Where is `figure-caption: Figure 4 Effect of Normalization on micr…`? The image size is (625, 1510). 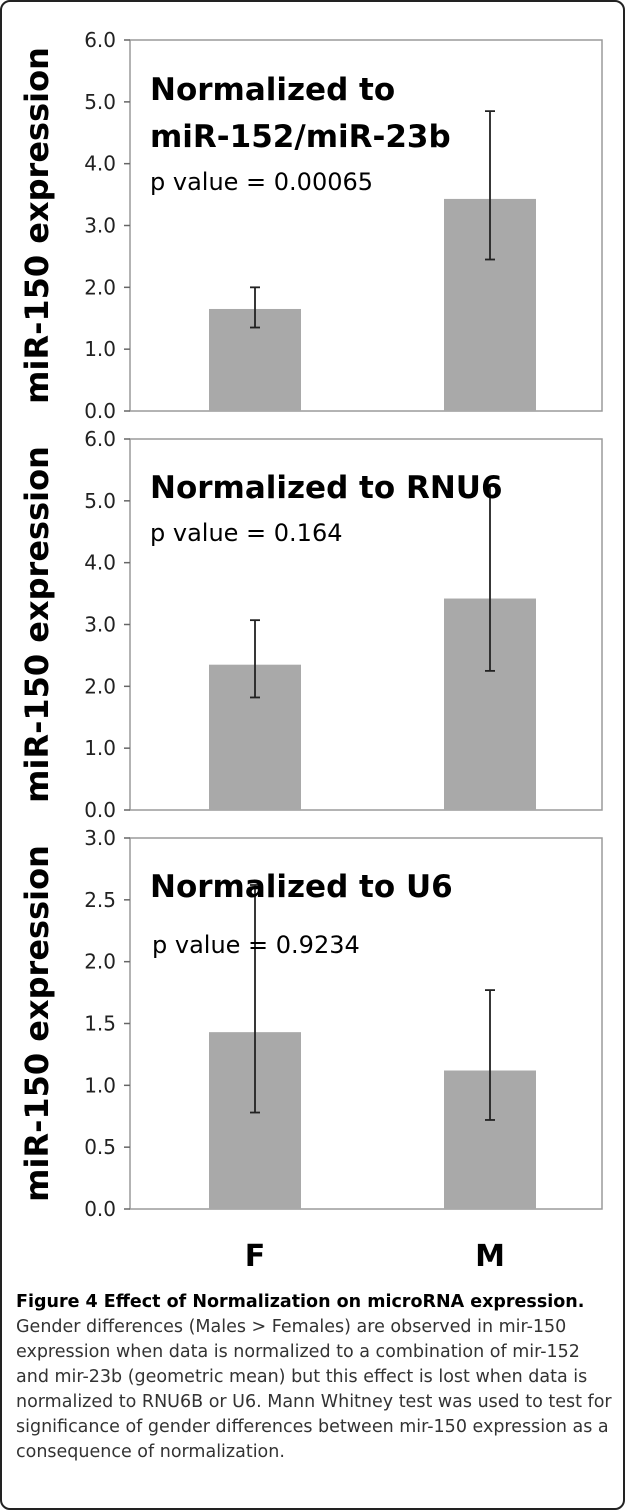
figure-caption: Figure 4 Effect of Normalization on micr… is located at coordinates (314, 1377).